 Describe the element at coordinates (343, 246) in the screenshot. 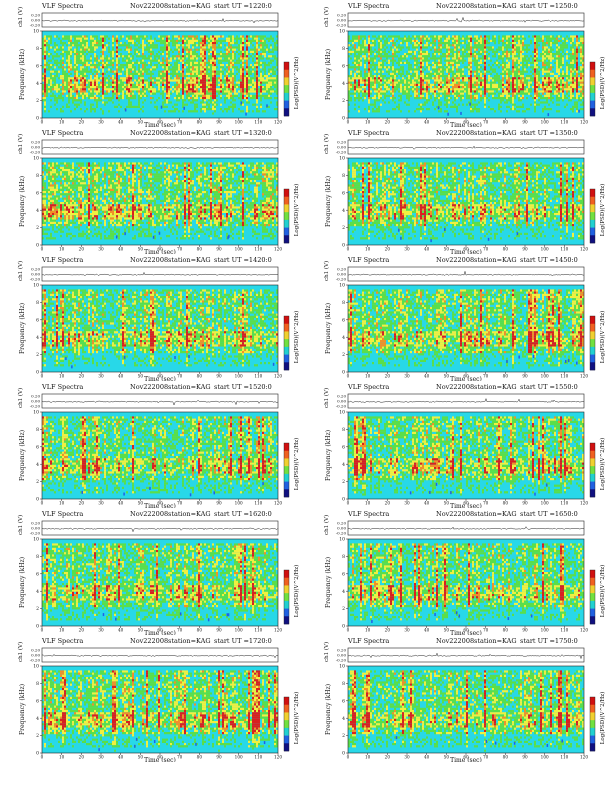

I see `freq-tick-label: 0` at that location.